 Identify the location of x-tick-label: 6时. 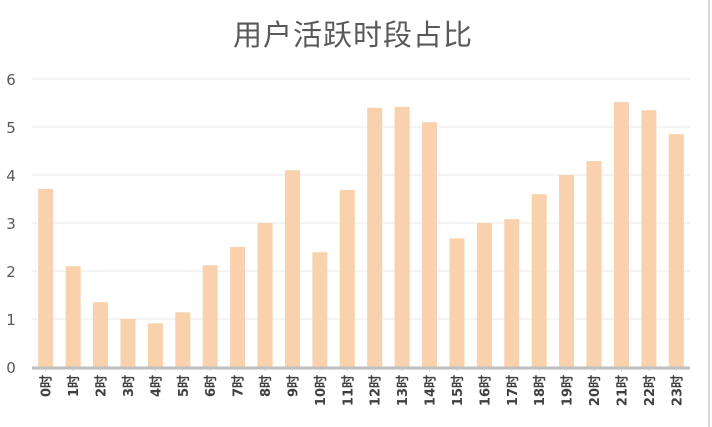
(211, 386).